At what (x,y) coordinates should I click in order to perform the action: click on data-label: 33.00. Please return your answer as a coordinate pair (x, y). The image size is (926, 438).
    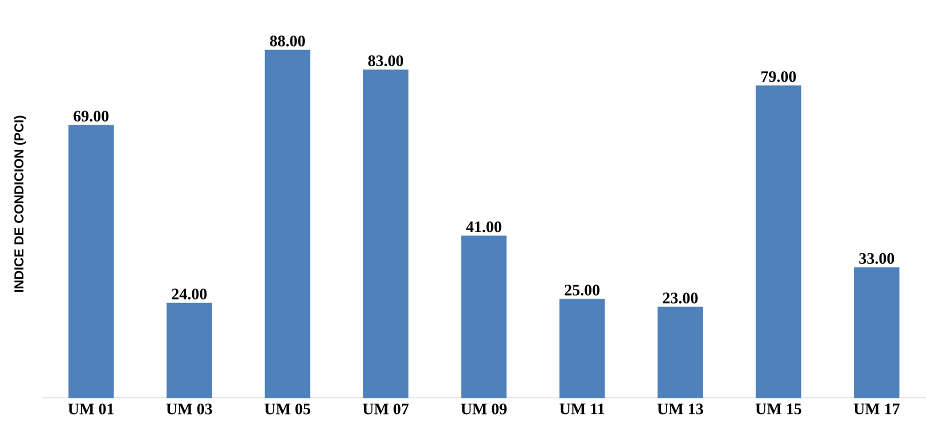
    Looking at the image, I should click on (876, 258).